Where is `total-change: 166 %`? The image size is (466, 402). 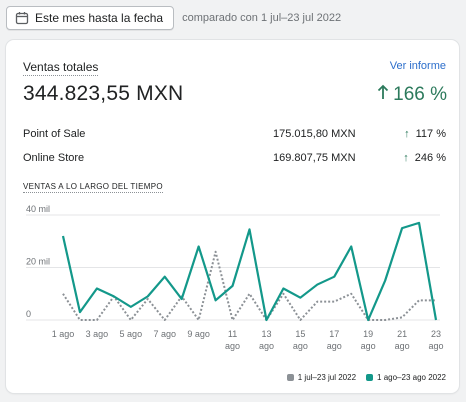 total-change: 166 % is located at coordinates (412, 95).